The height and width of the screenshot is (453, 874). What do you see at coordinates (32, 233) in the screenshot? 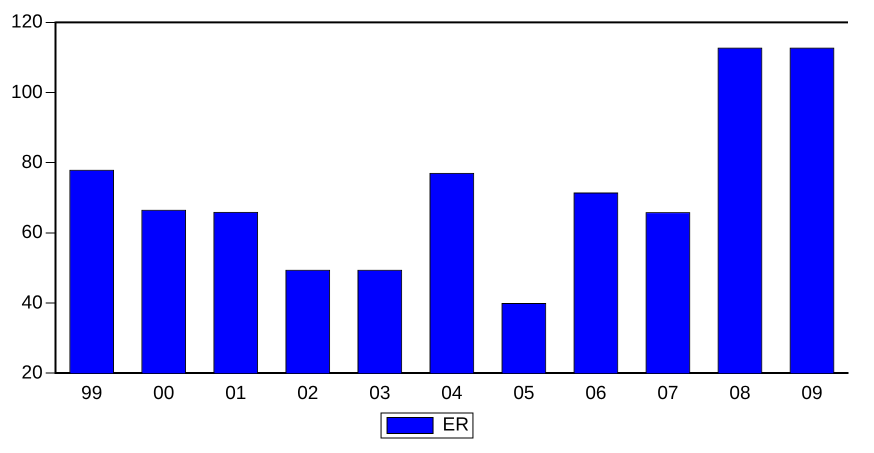
I see `y-tick-label: 60` at bounding box center [32, 233].